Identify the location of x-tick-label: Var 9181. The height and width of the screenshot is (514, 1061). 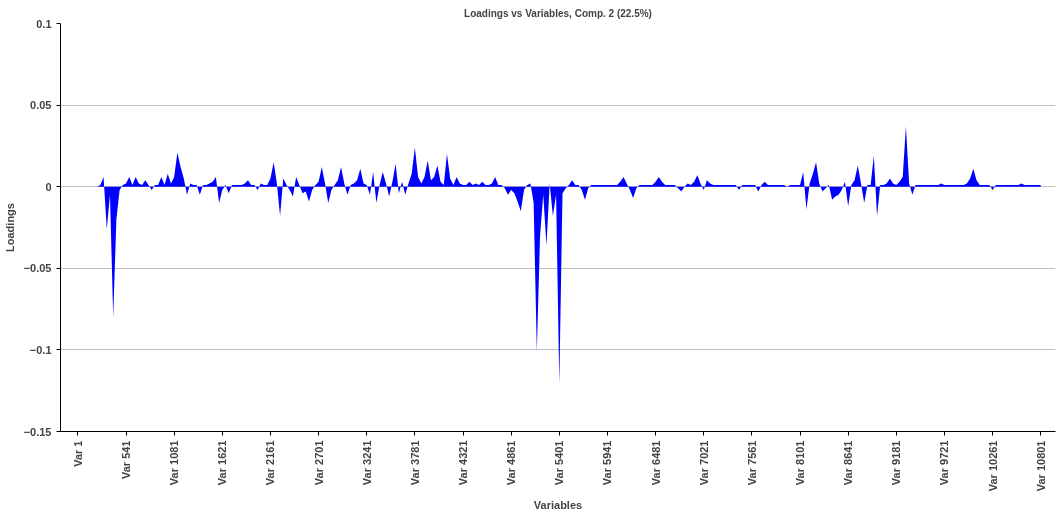
(896, 463).